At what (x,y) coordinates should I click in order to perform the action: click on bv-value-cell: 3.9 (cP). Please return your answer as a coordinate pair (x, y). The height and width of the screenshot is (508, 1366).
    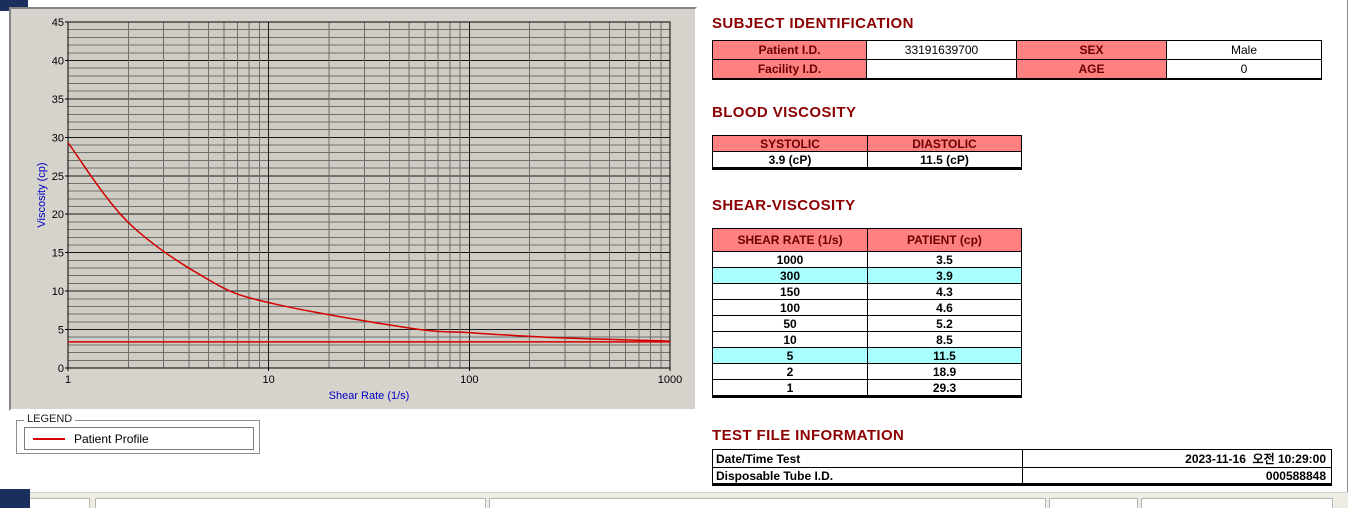
    Looking at the image, I should click on (790, 160).